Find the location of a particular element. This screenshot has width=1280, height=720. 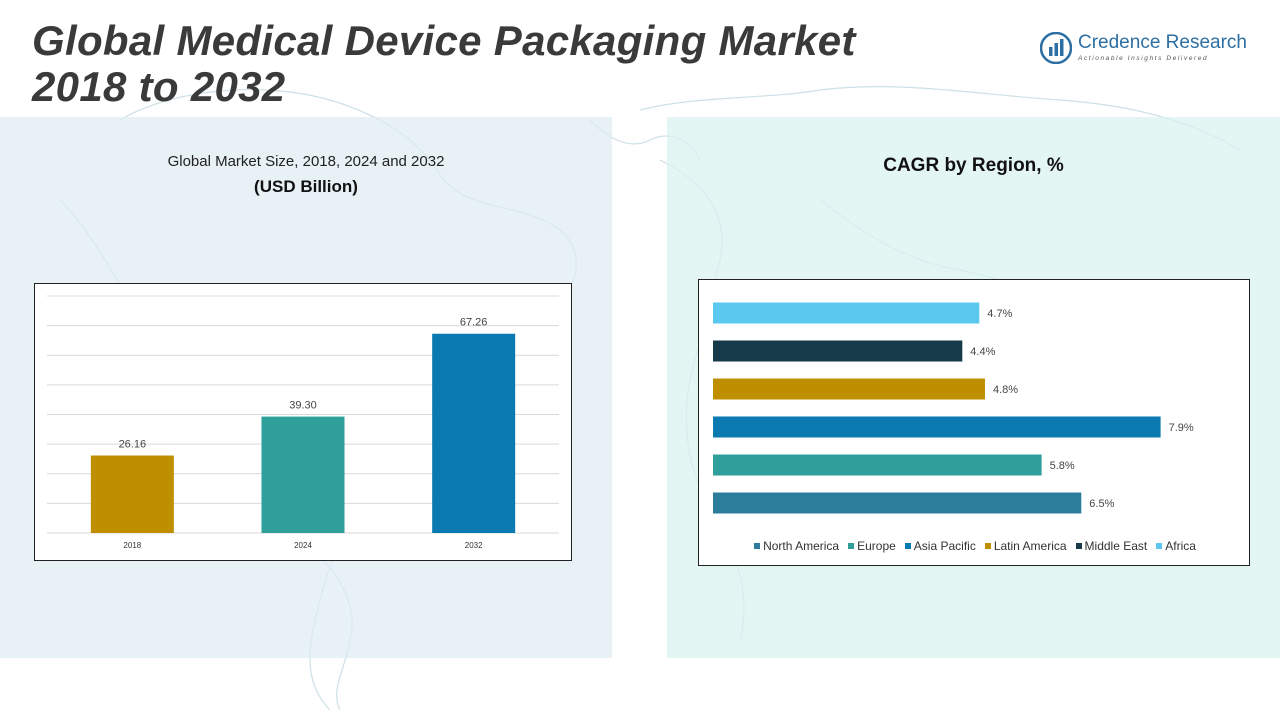

bar-2024 is located at coordinates (303, 474).